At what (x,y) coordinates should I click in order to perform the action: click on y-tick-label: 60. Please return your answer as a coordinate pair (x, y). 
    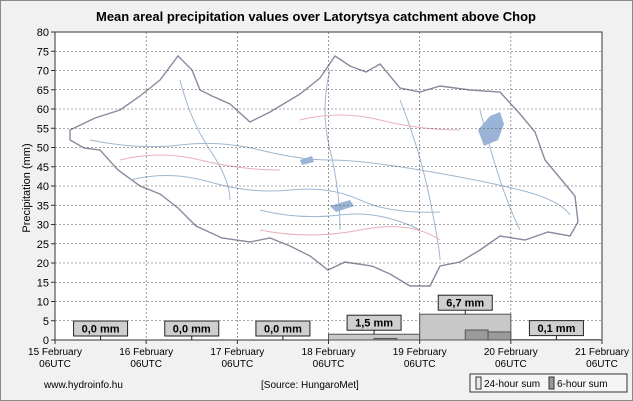
    Looking at the image, I should click on (43, 110).